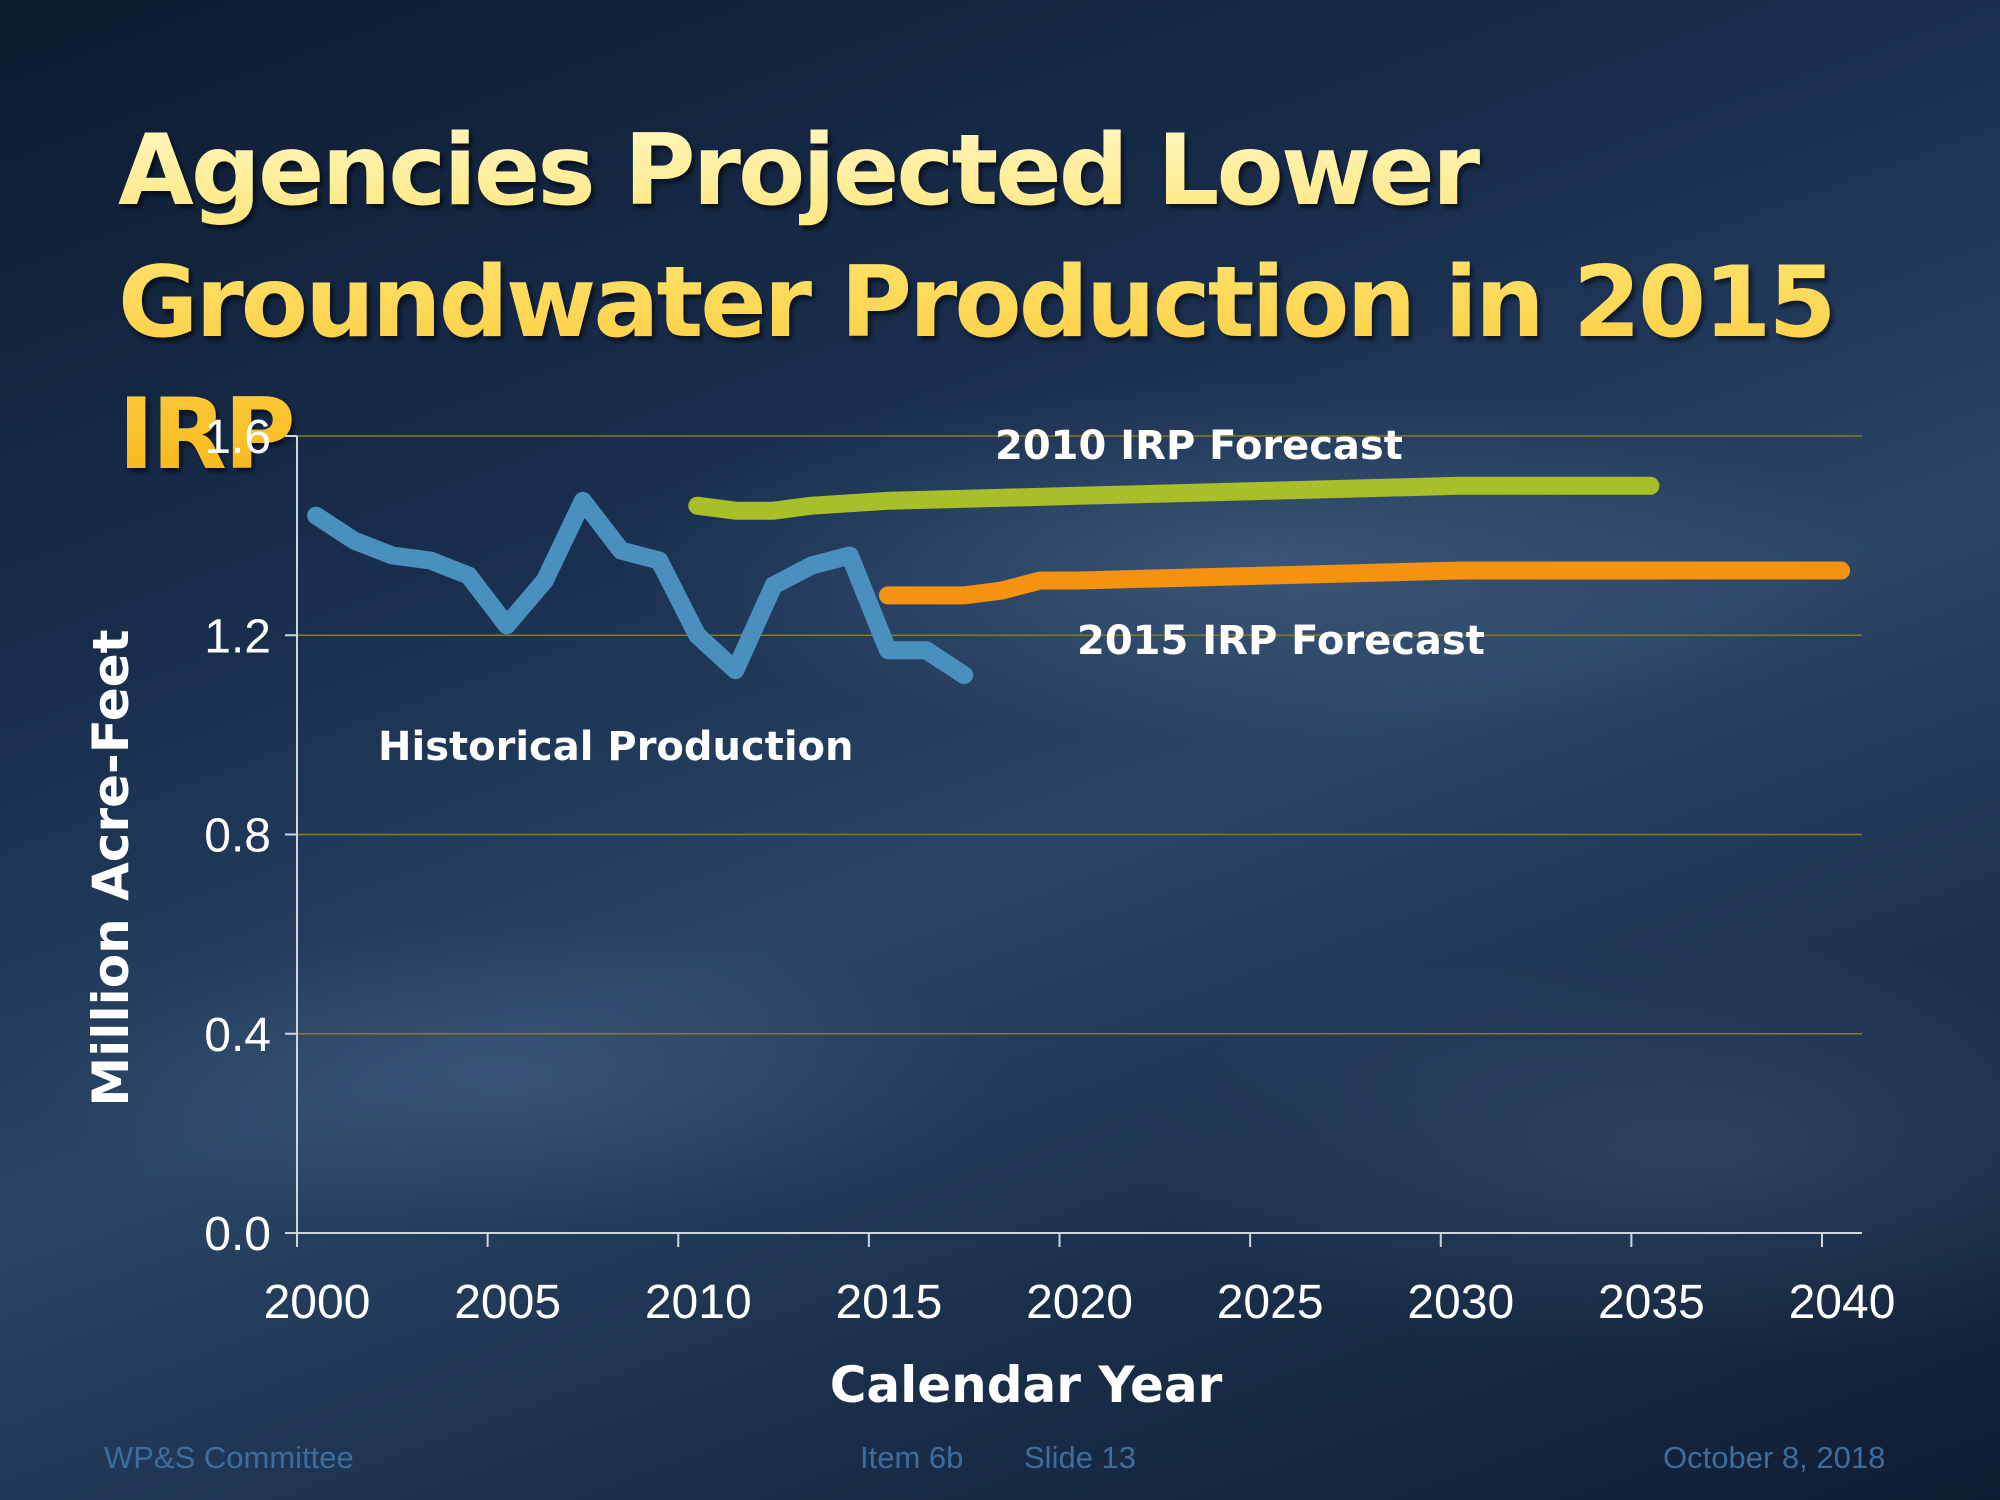 Image resolution: width=2000 pixels, height=1500 pixels. I want to click on y-tick-label: 0.4, so click(237, 1035).